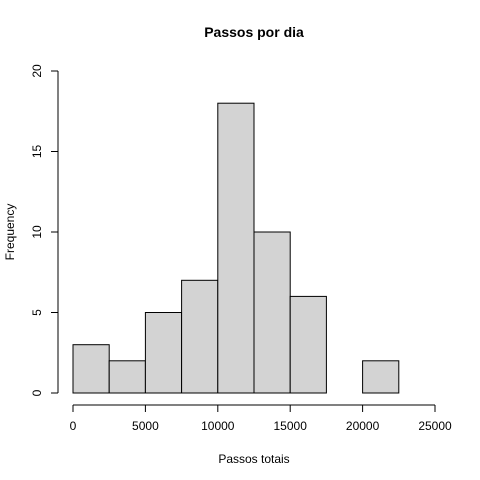 The image size is (480, 480). Describe the element at coordinates (254, 32) in the screenshot. I see `chart-title: Passos por dia` at that location.